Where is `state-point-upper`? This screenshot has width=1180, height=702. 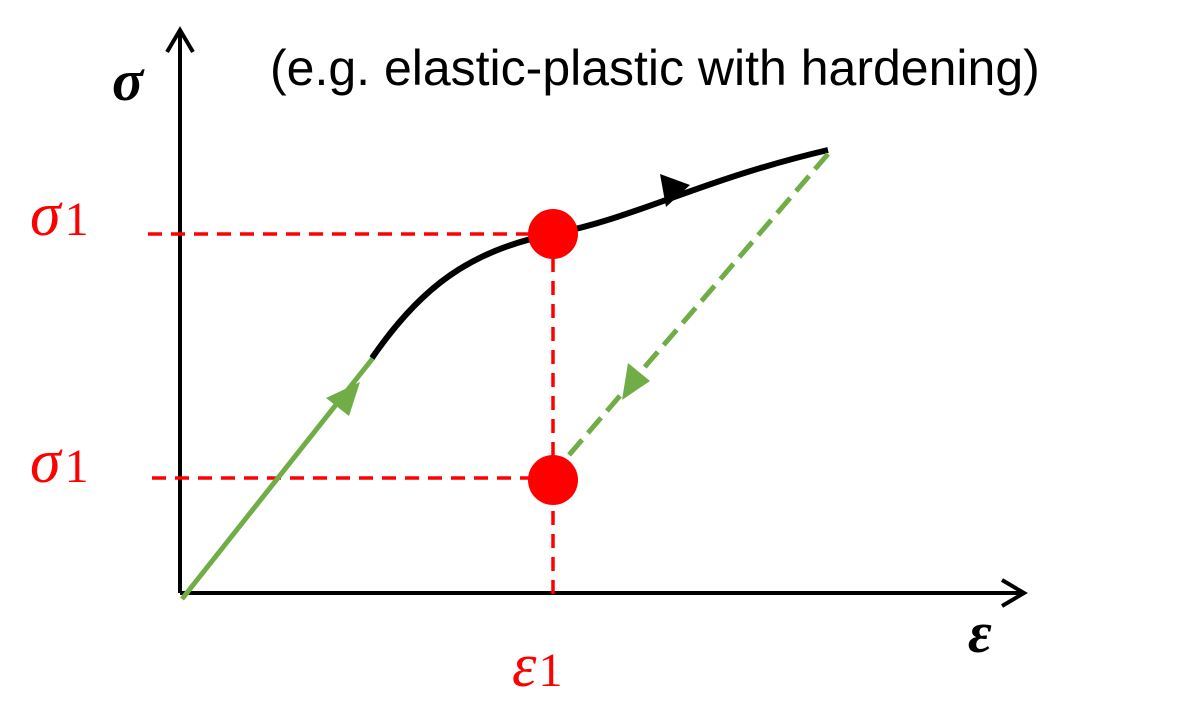 state-point-upper is located at coordinates (553, 234).